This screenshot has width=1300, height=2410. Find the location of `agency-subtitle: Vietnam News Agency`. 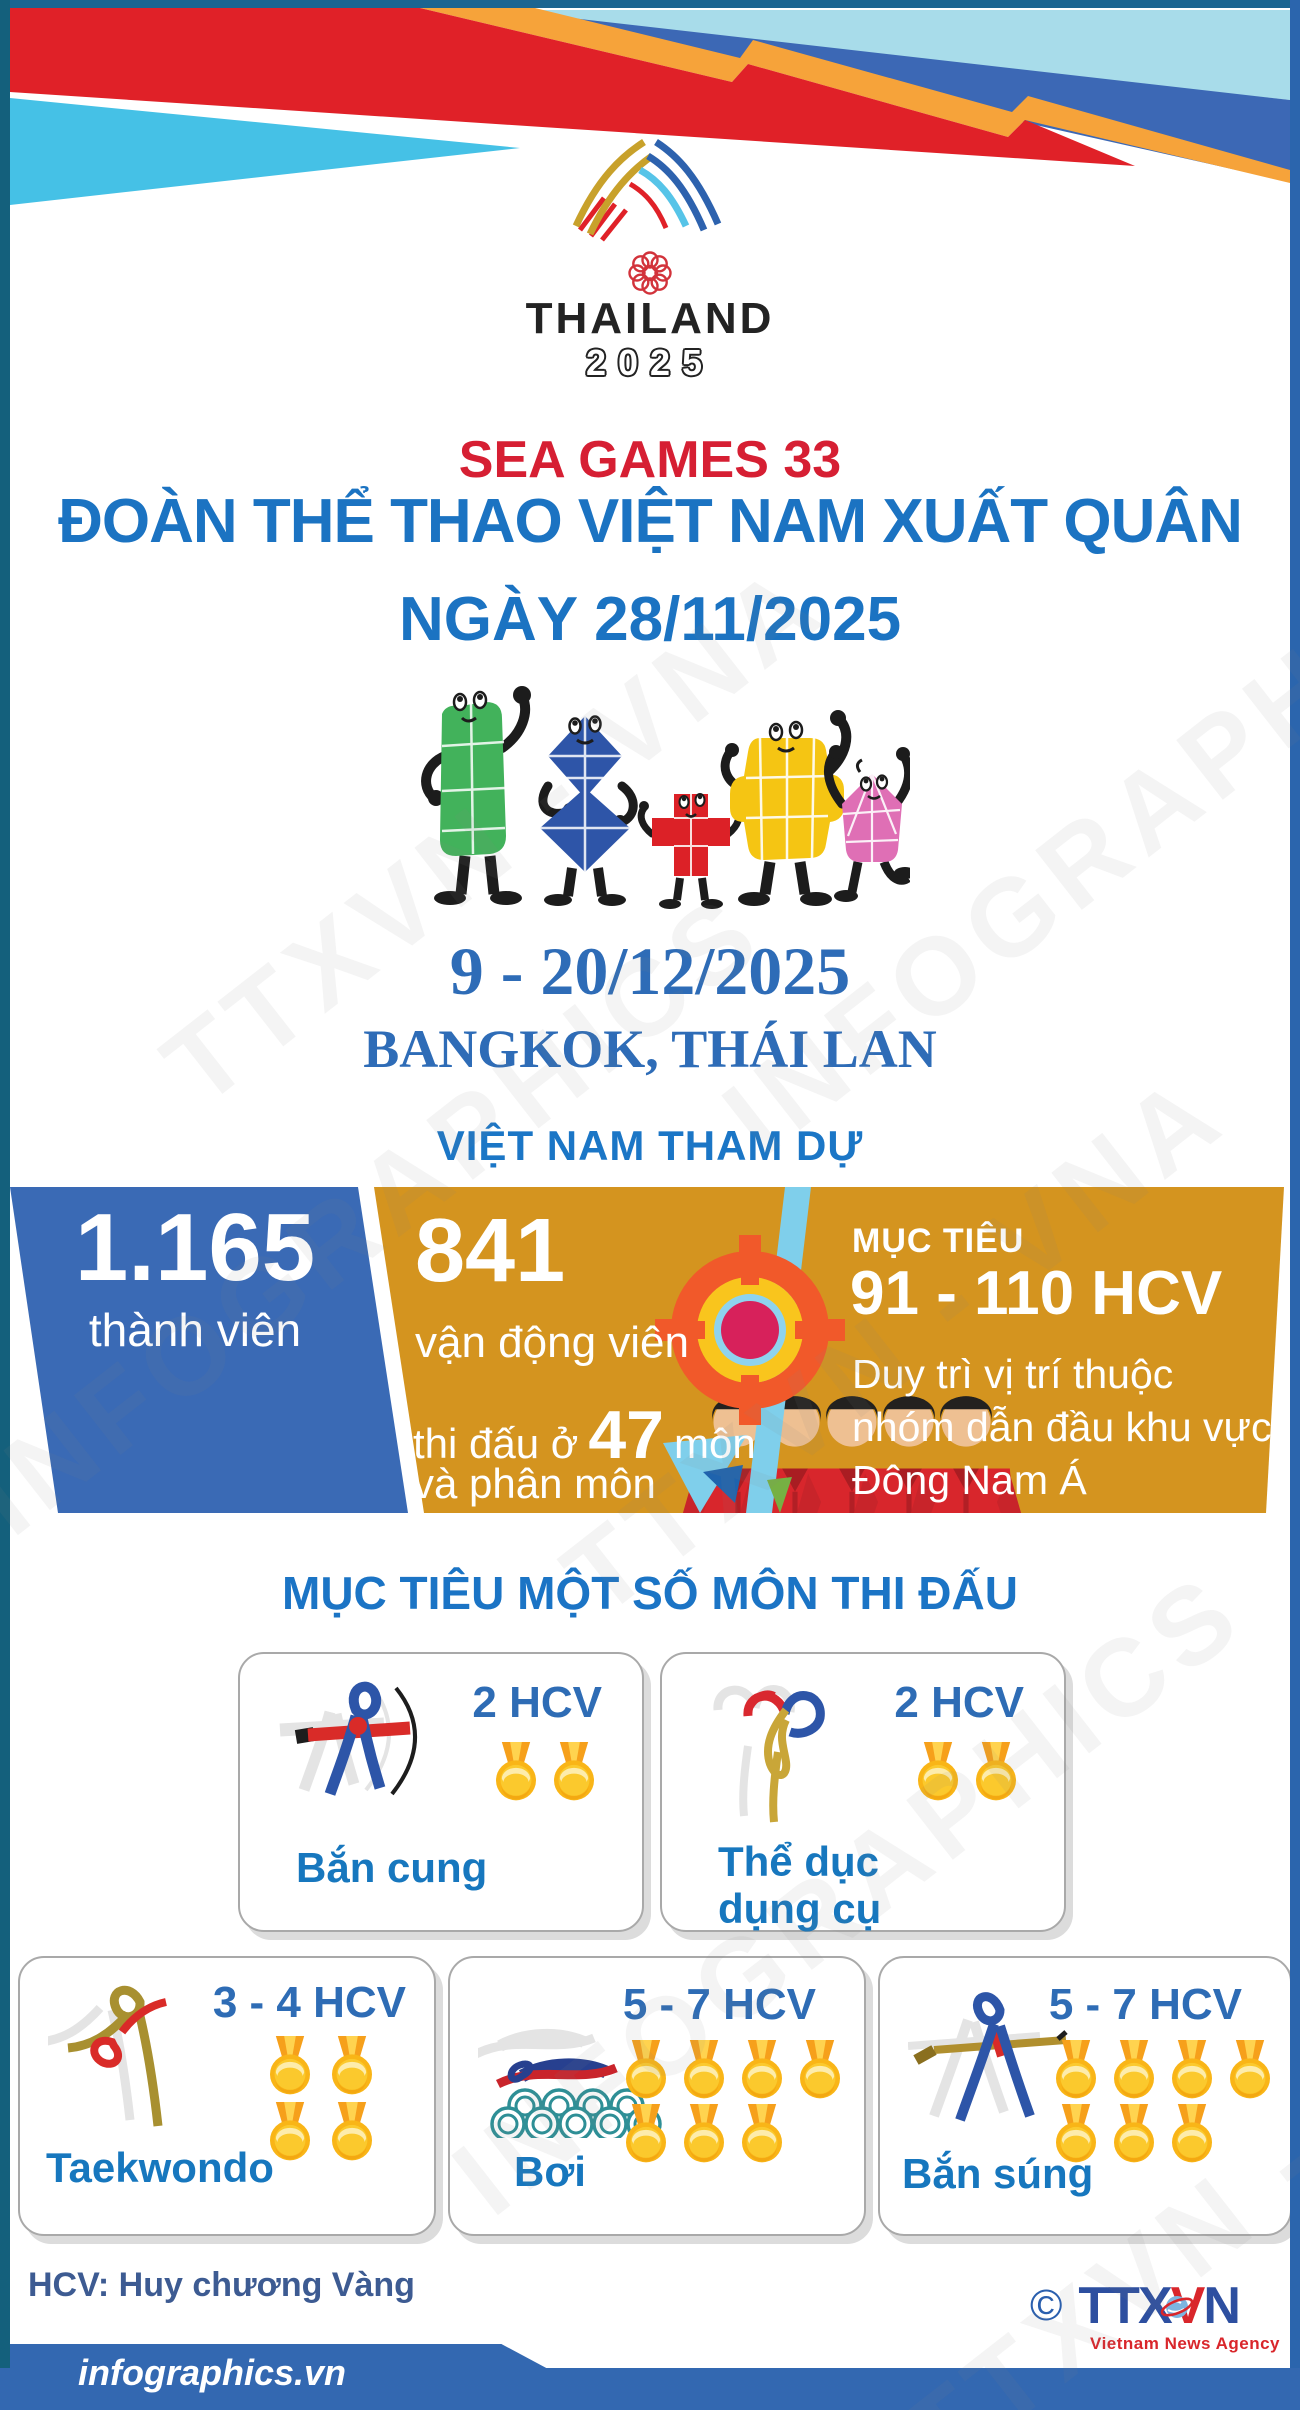

agency-subtitle: Vietnam News Agency is located at coordinates (1185, 2343).